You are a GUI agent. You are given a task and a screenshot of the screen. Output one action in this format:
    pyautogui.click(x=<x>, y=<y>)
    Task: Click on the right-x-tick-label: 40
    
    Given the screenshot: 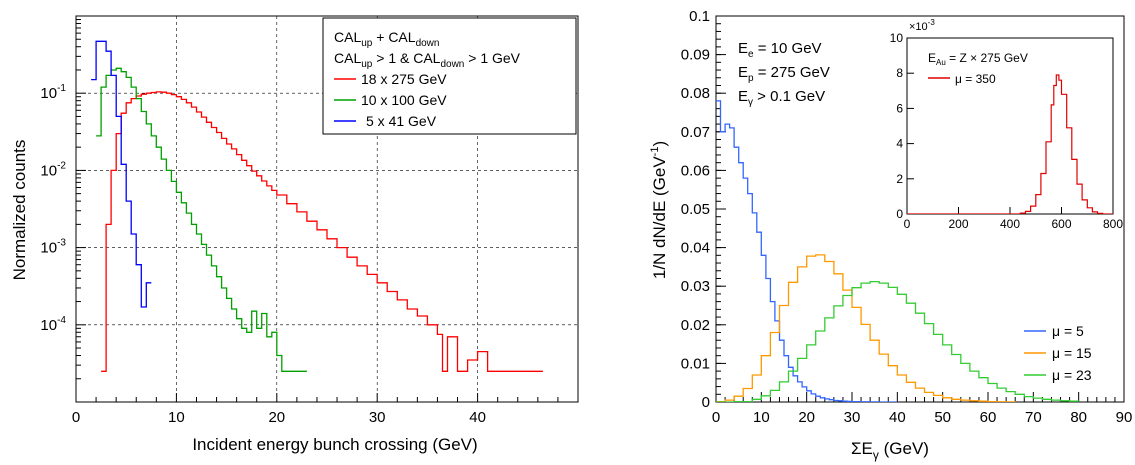 What is the action you would take?
    pyautogui.click(x=897, y=417)
    